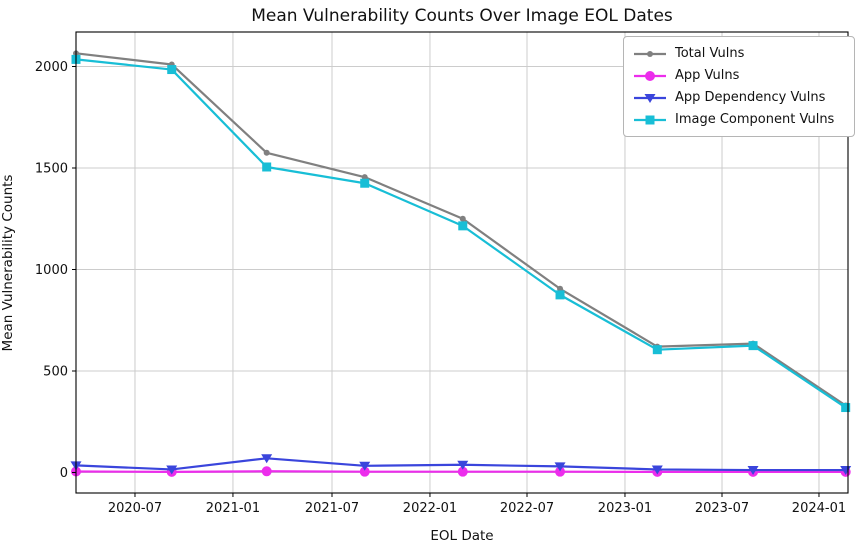 The height and width of the screenshot is (547, 859). What do you see at coordinates (710, 53) in the screenshot?
I see `legend-entry-label: Total Vulns` at bounding box center [710, 53].